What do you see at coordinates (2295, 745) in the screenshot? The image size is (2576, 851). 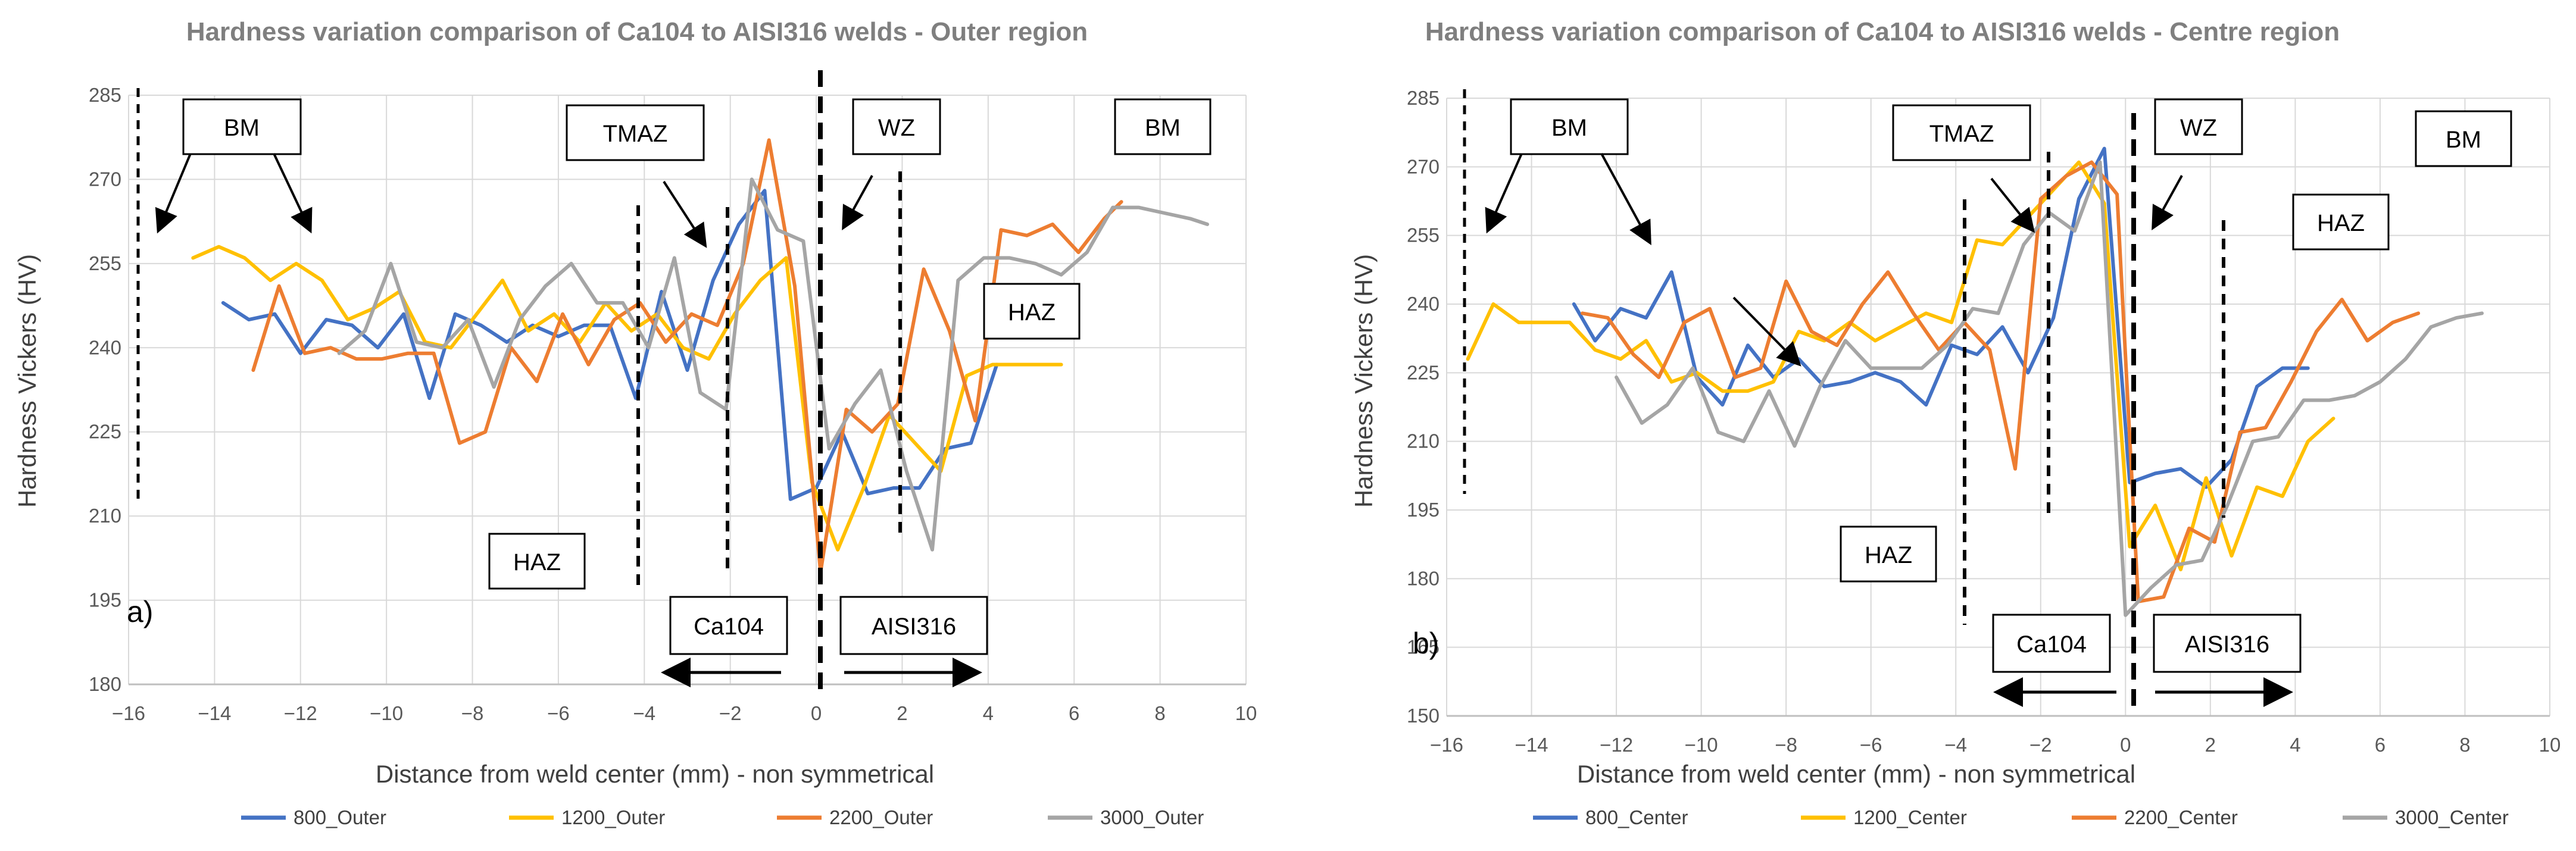 I see `x-tick-label: 4` at bounding box center [2295, 745].